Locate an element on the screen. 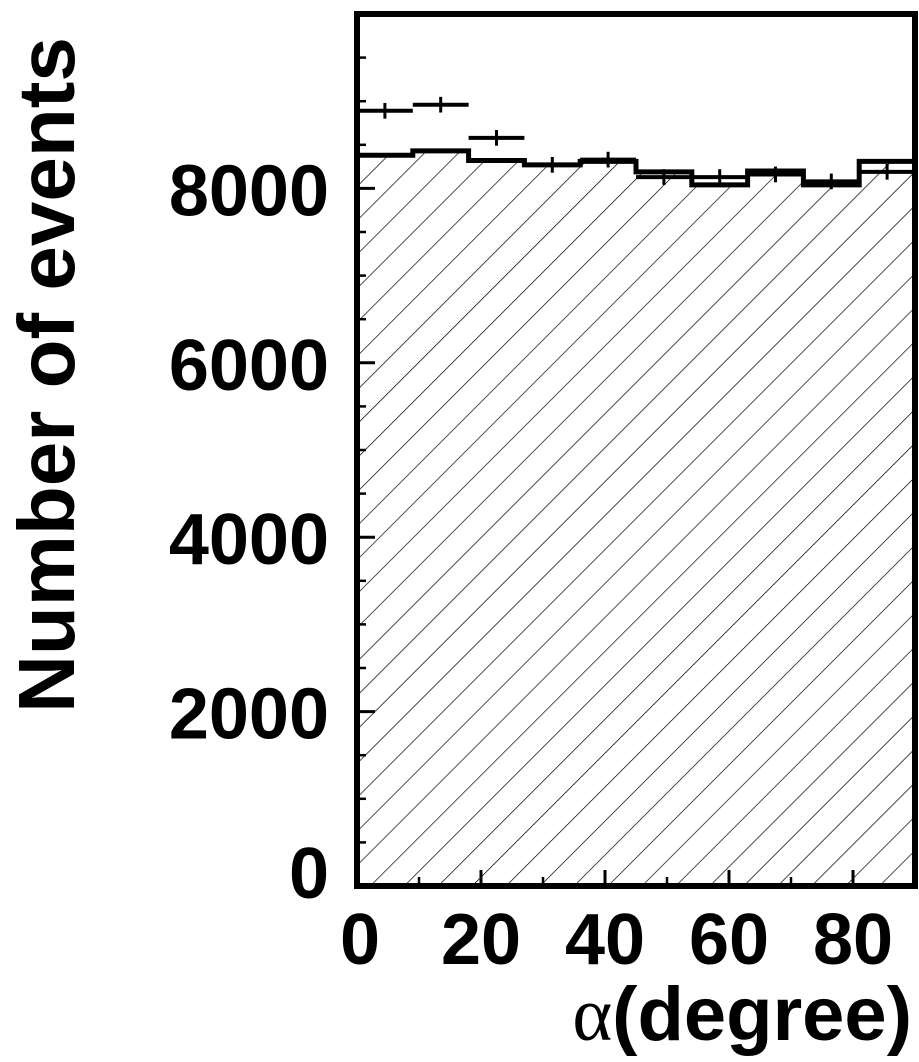 The image size is (919, 1062). y-tick-label: 2000 is located at coordinates (249, 715).